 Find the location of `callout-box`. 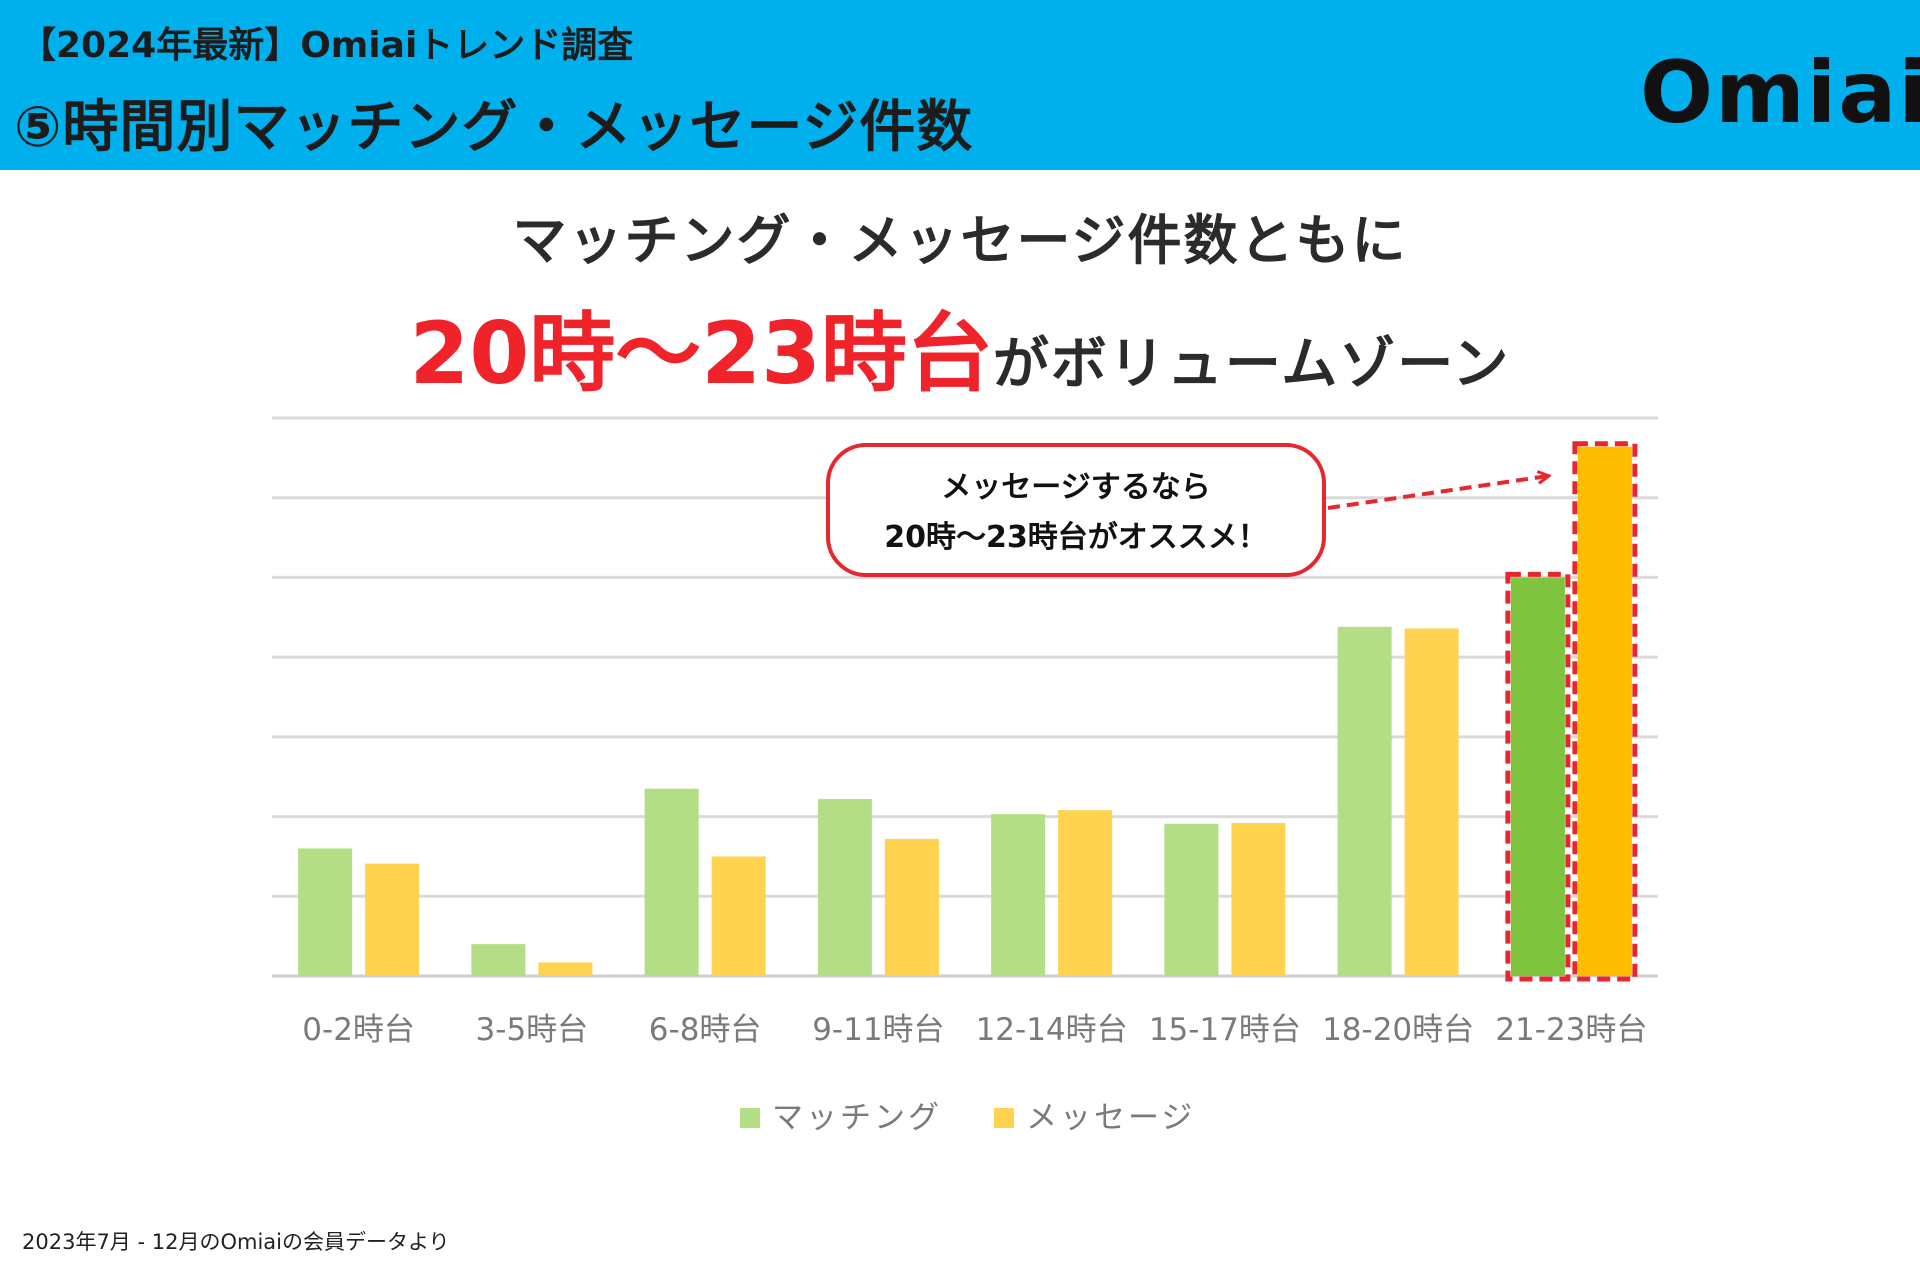

callout-box is located at coordinates (1076, 510).